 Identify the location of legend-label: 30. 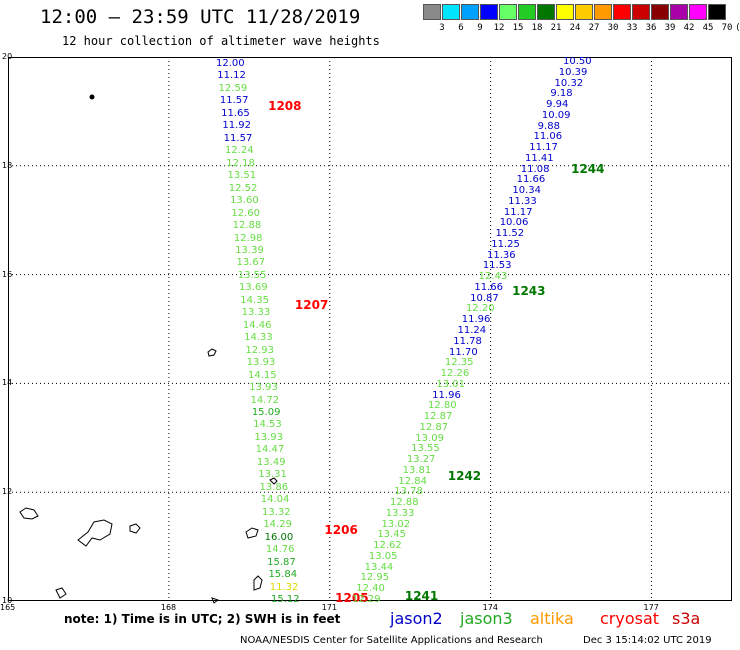
(613, 28).